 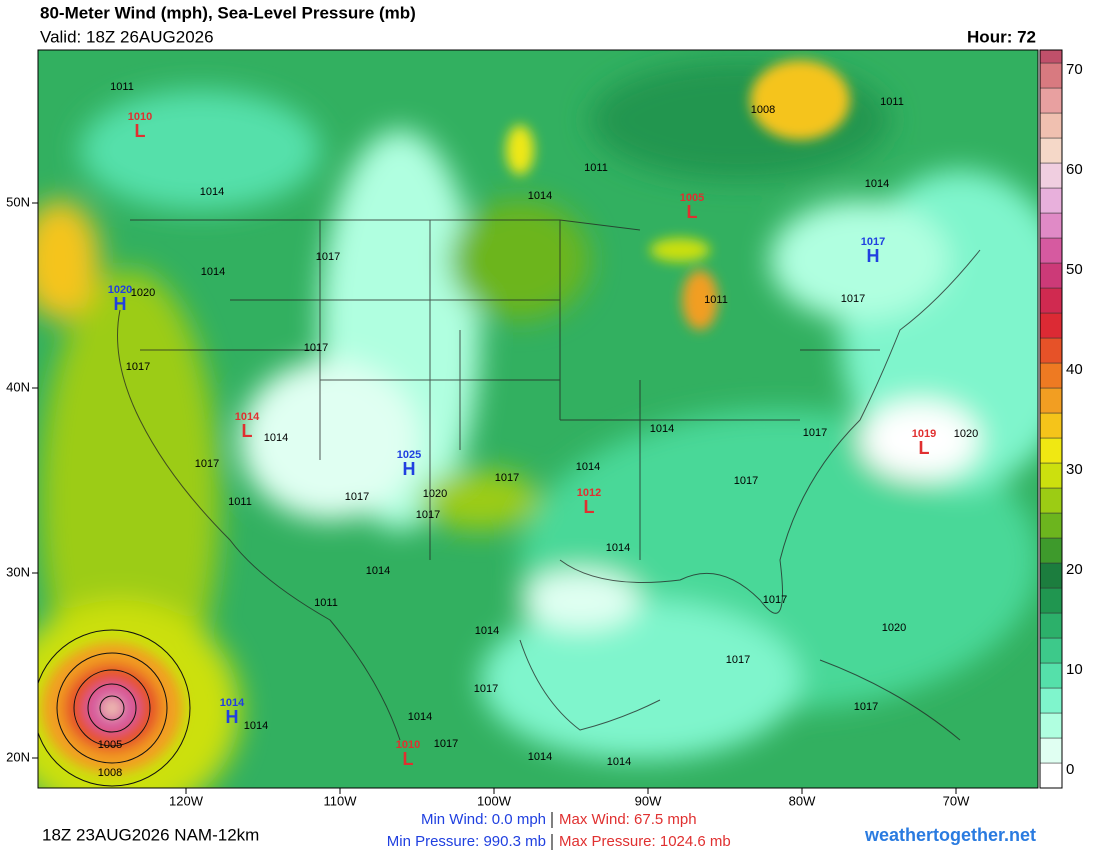 I want to click on min-wind: Min Wind: 0.0 mph, so click(x=483, y=819).